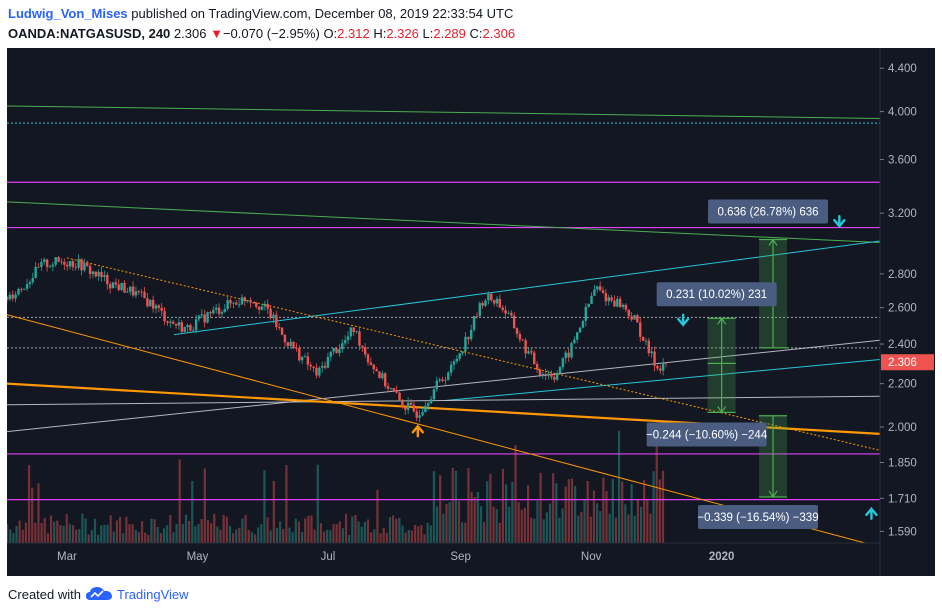 The image size is (942, 613). Describe the element at coordinates (198, 557) in the screenshot. I see `x-tick-label: May` at that location.